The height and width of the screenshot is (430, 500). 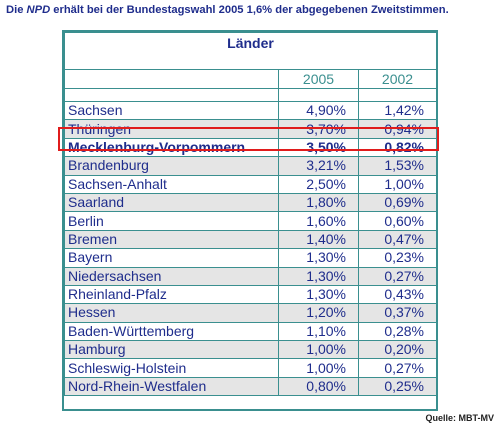 I want to click on table-row: Bremen 1,40% 0,47%, so click(x=251, y=239).